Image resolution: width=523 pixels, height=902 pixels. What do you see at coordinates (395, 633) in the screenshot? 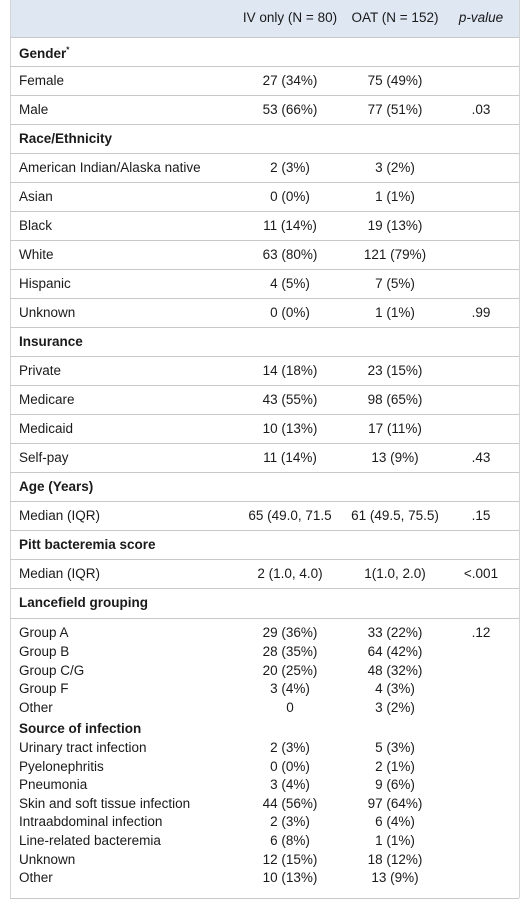
I see `cell-value: 33 (22%)` at bounding box center [395, 633].